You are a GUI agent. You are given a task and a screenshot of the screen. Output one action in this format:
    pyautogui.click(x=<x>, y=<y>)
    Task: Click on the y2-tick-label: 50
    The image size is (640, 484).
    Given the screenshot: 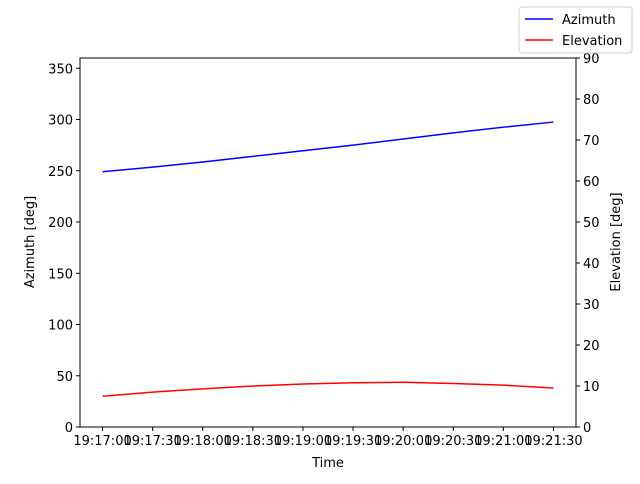 What is the action you would take?
    pyautogui.click(x=591, y=223)
    